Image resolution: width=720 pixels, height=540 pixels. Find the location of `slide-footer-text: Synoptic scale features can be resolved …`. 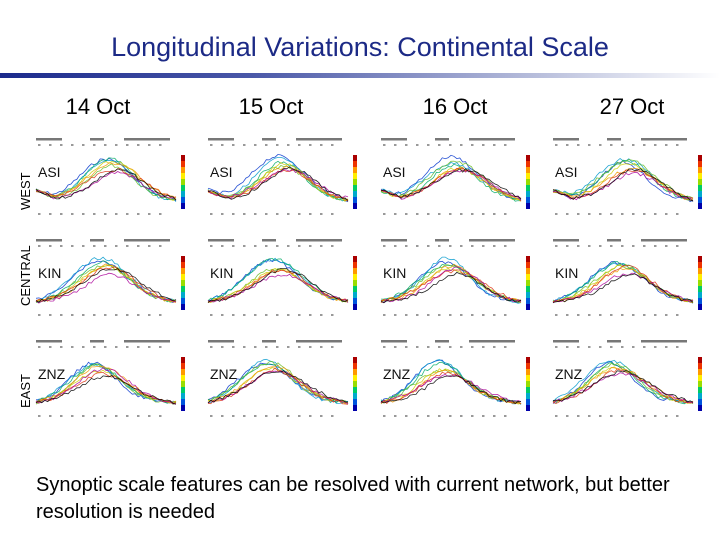

slide-footer-text: Synoptic scale features can be resolved … is located at coordinates (353, 498).